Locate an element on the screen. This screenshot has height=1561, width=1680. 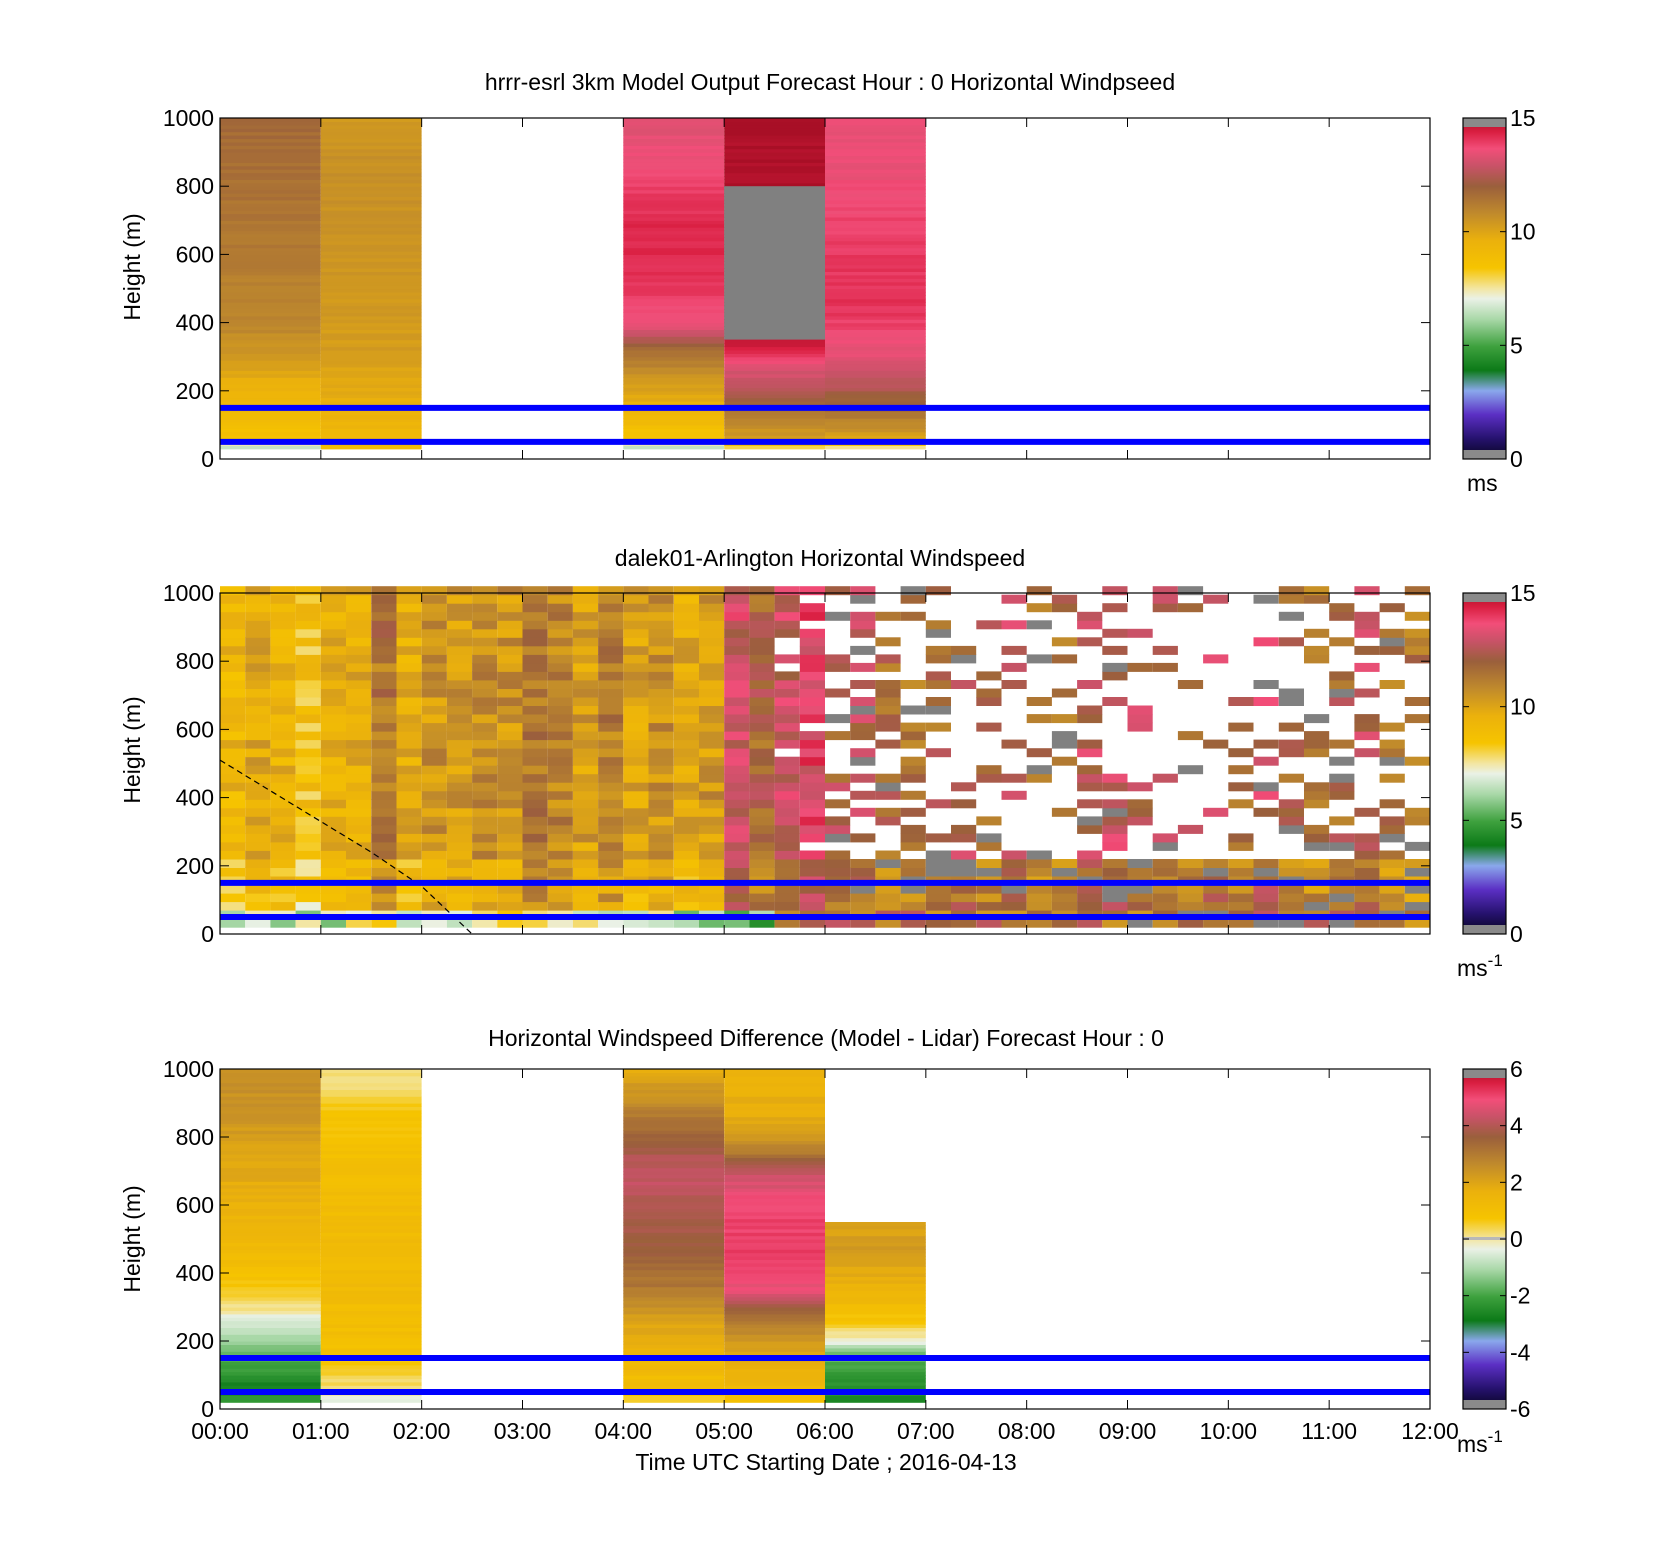
colorbar-tick-label: 15 is located at coordinates (1523, 118).